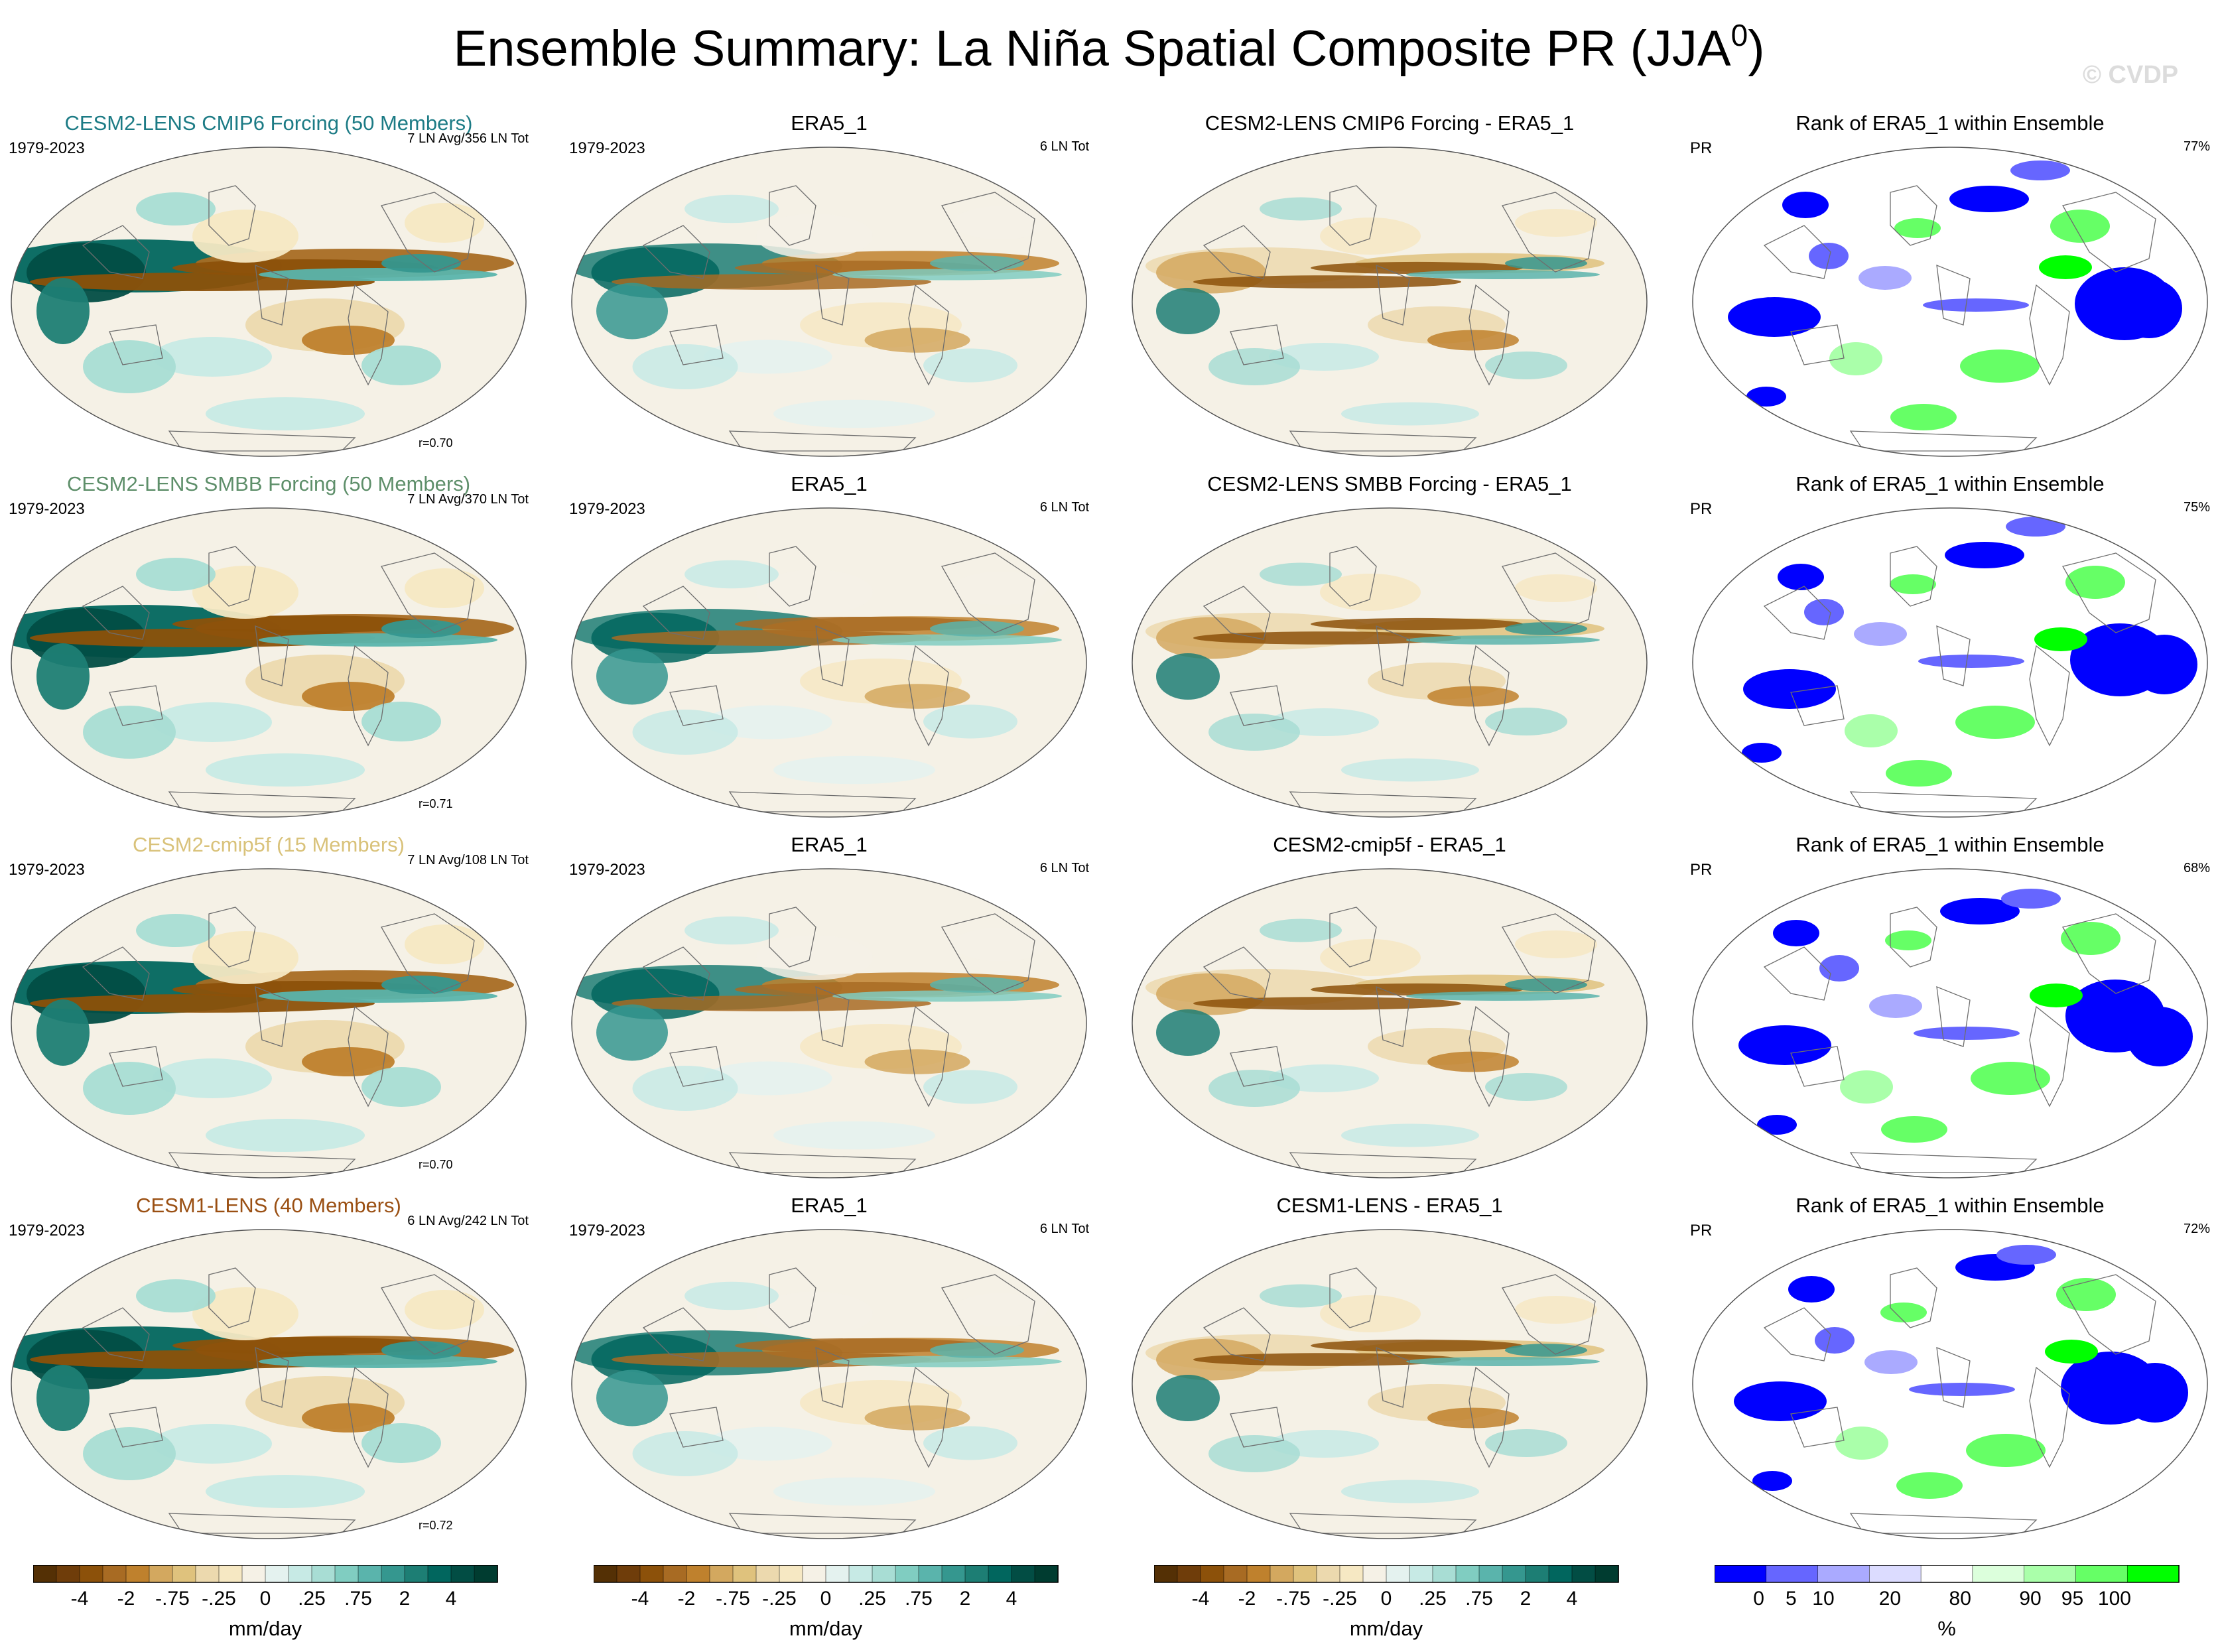  What do you see at coordinates (1701, 870) in the screenshot?
I see `variable-label: PR` at bounding box center [1701, 870].